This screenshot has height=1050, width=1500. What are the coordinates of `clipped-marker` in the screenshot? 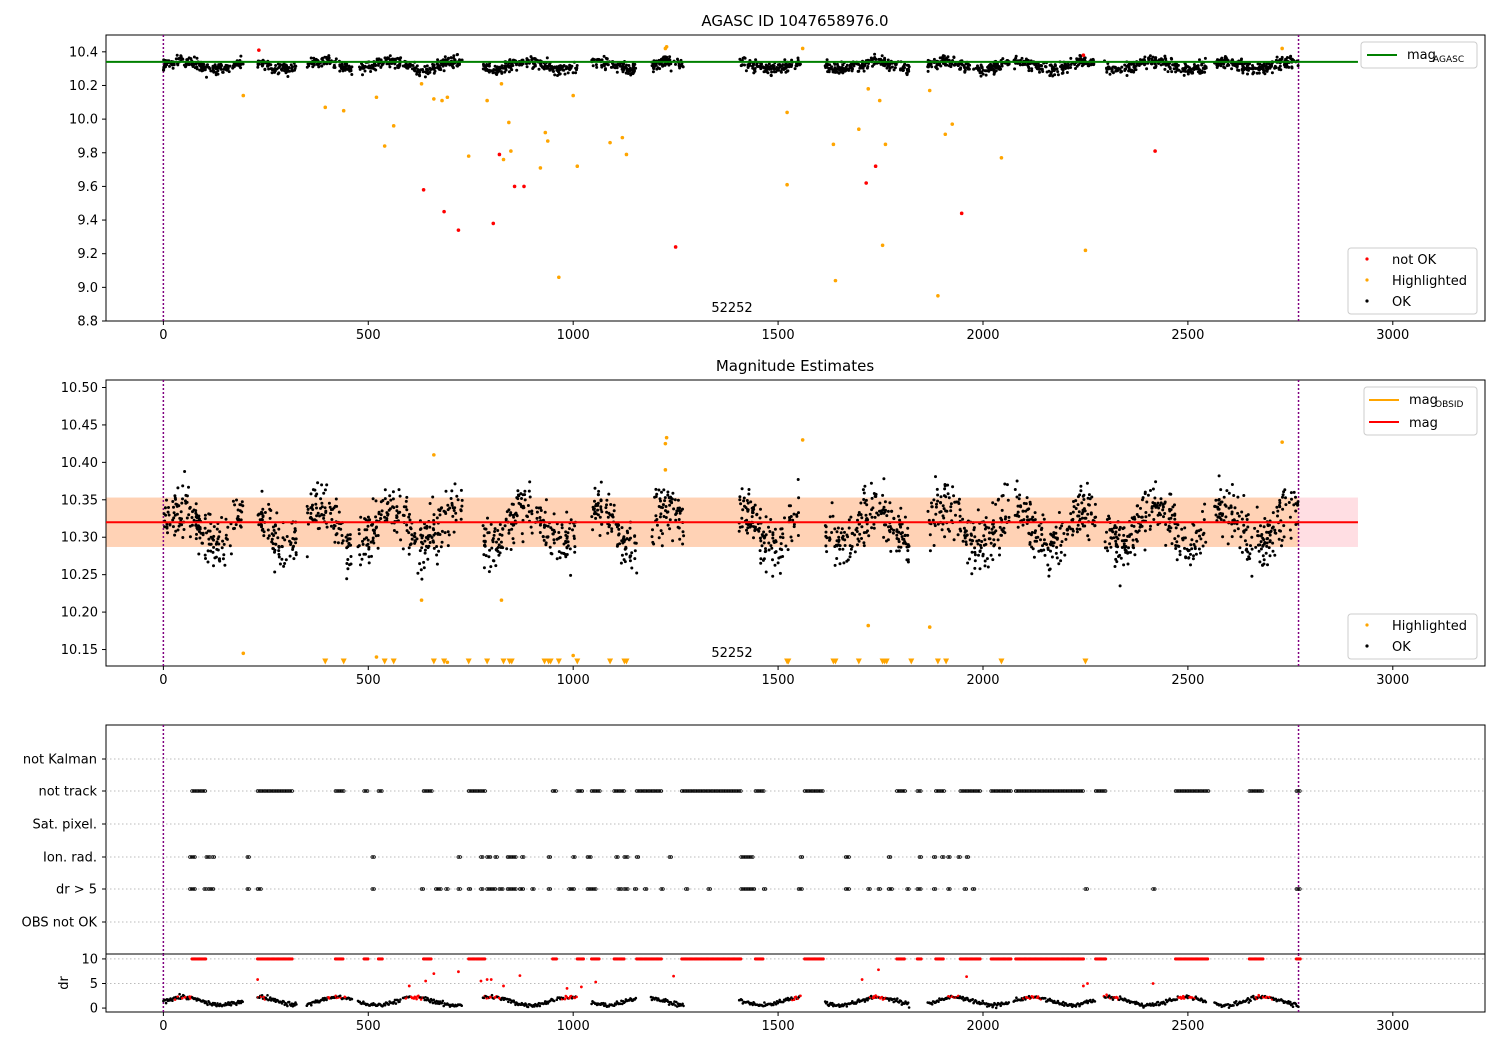 It's located at (503, 661).